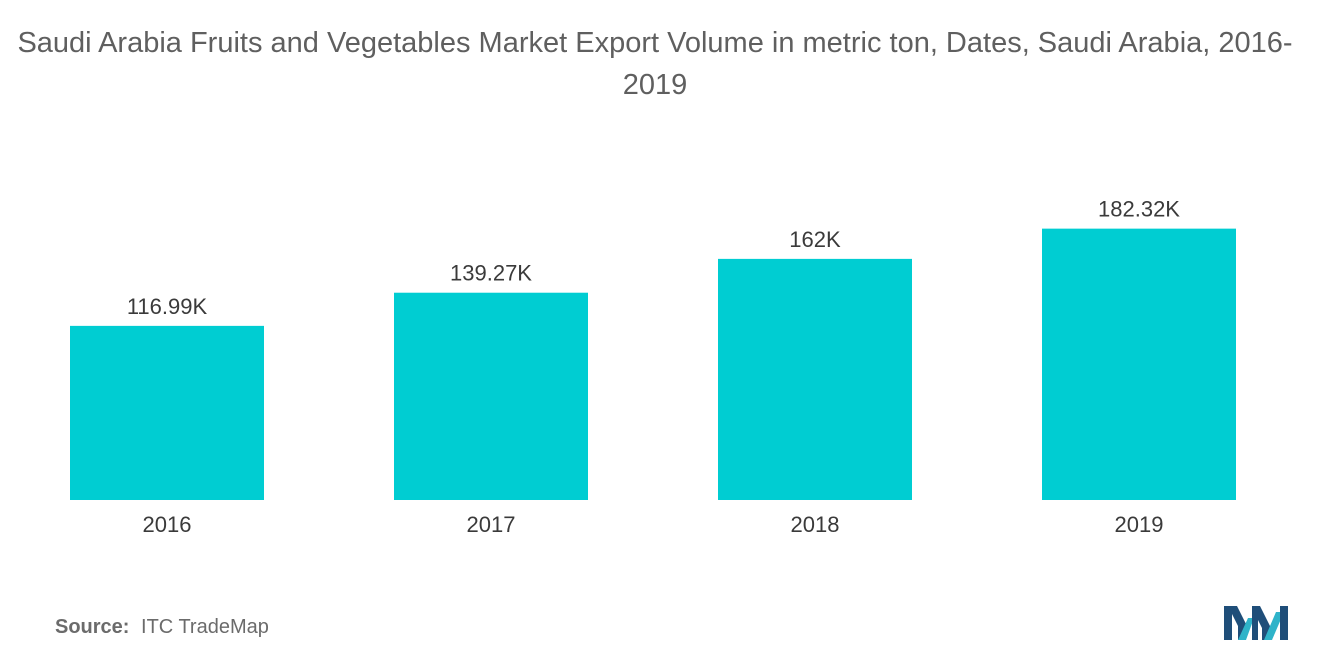 The width and height of the screenshot is (1320, 665). What do you see at coordinates (491, 273) in the screenshot?
I see `data-label-2017: 139.27K` at bounding box center [491, 273].